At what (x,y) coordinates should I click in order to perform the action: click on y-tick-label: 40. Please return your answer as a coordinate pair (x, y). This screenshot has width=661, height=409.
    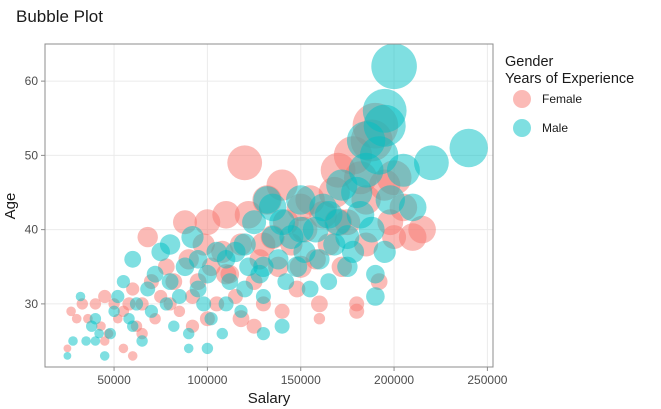
    Looking at the image, I should click on (32, 230).